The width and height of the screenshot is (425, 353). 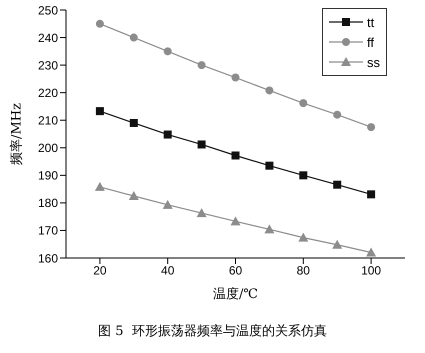 I want to click on y-tick-label: 200, so click(x=48, y=148).